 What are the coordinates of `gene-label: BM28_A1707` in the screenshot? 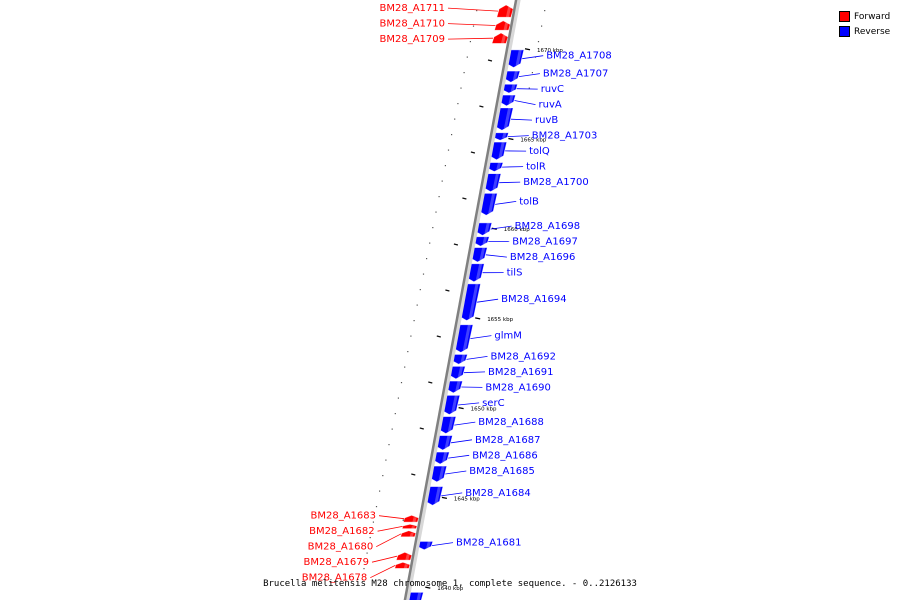 It's located at (576, 74).